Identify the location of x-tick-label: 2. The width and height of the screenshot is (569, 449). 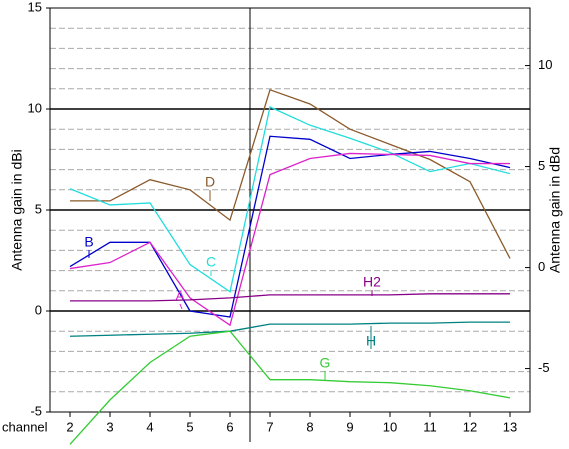
(69, 426).